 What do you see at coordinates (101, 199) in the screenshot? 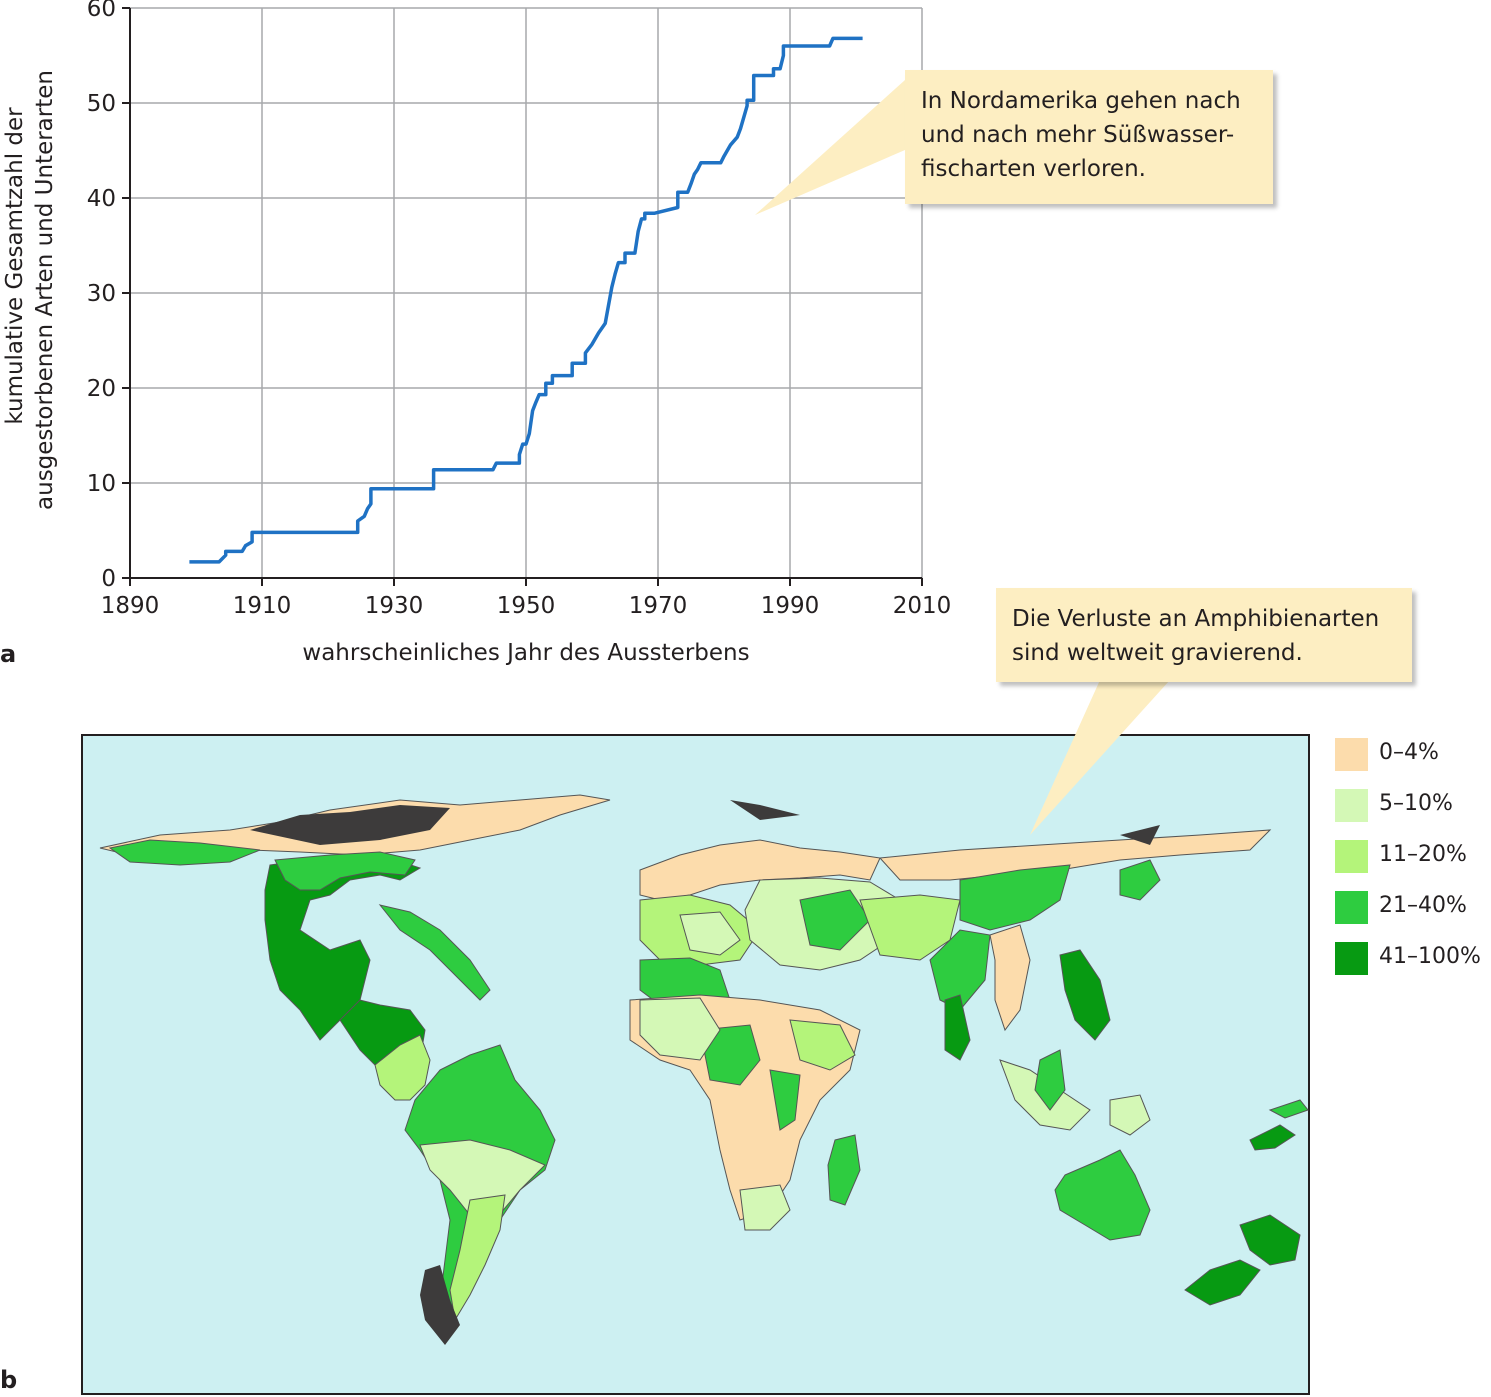
I see `y-tick-label: 40` at bounding box center [101, 199].